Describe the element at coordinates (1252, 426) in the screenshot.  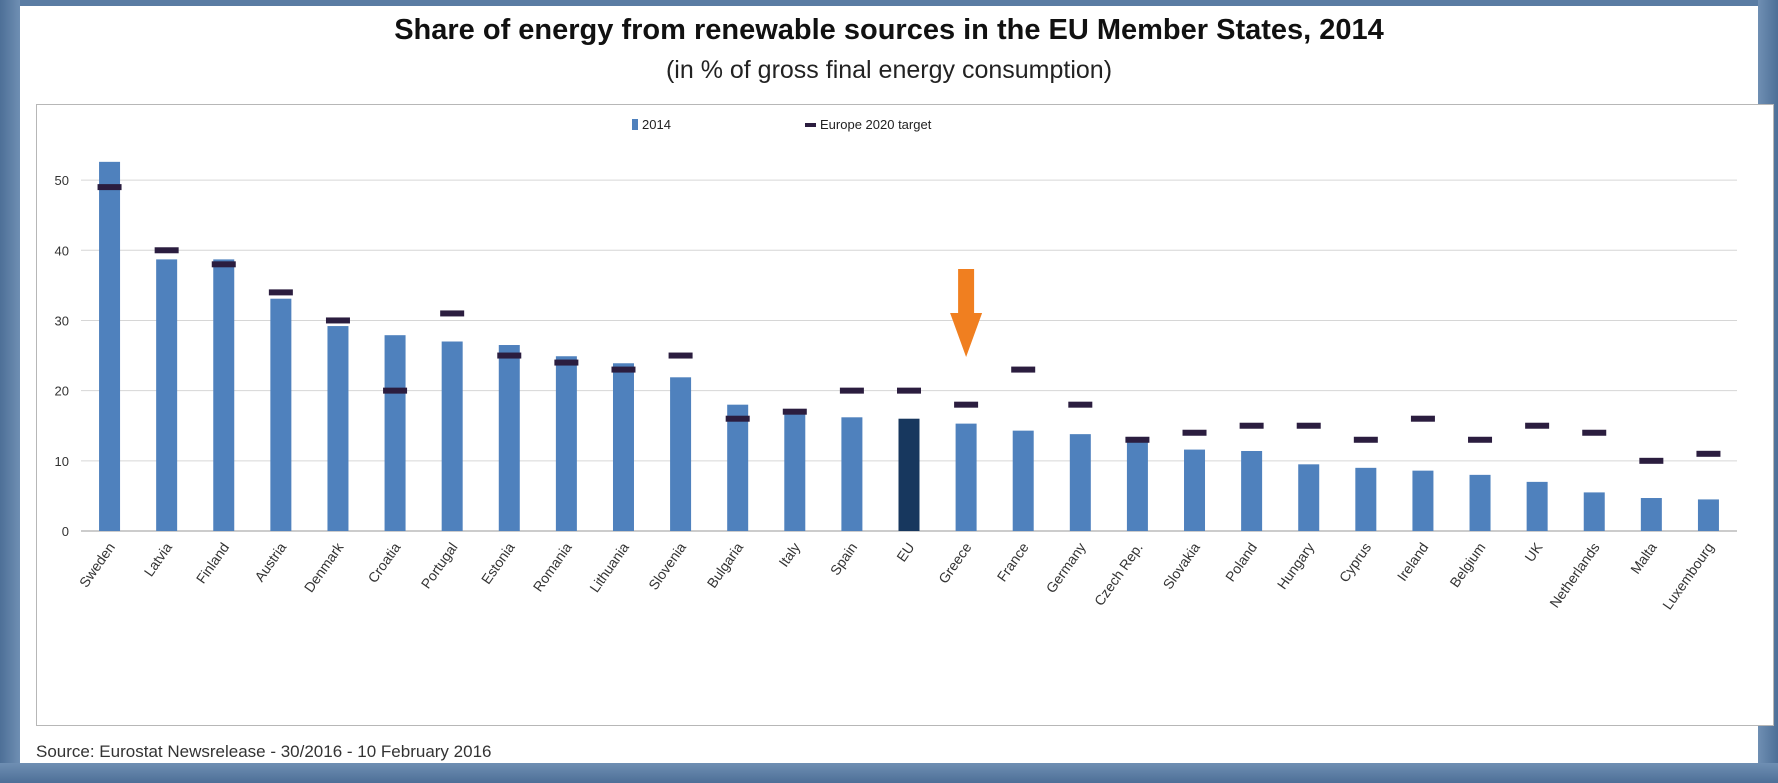
I see `target-marker-poland` at that location.